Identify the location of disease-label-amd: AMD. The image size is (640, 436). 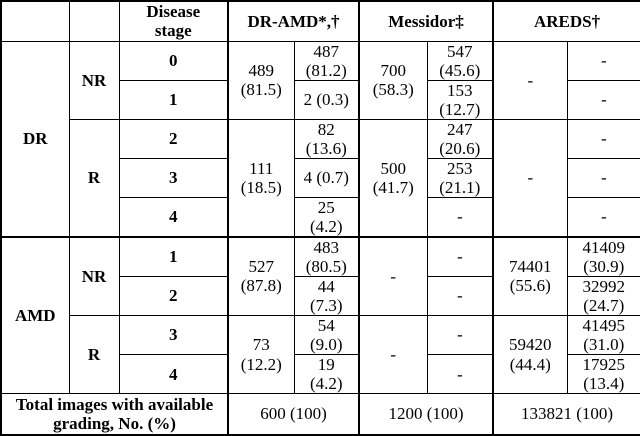
(35, 315).